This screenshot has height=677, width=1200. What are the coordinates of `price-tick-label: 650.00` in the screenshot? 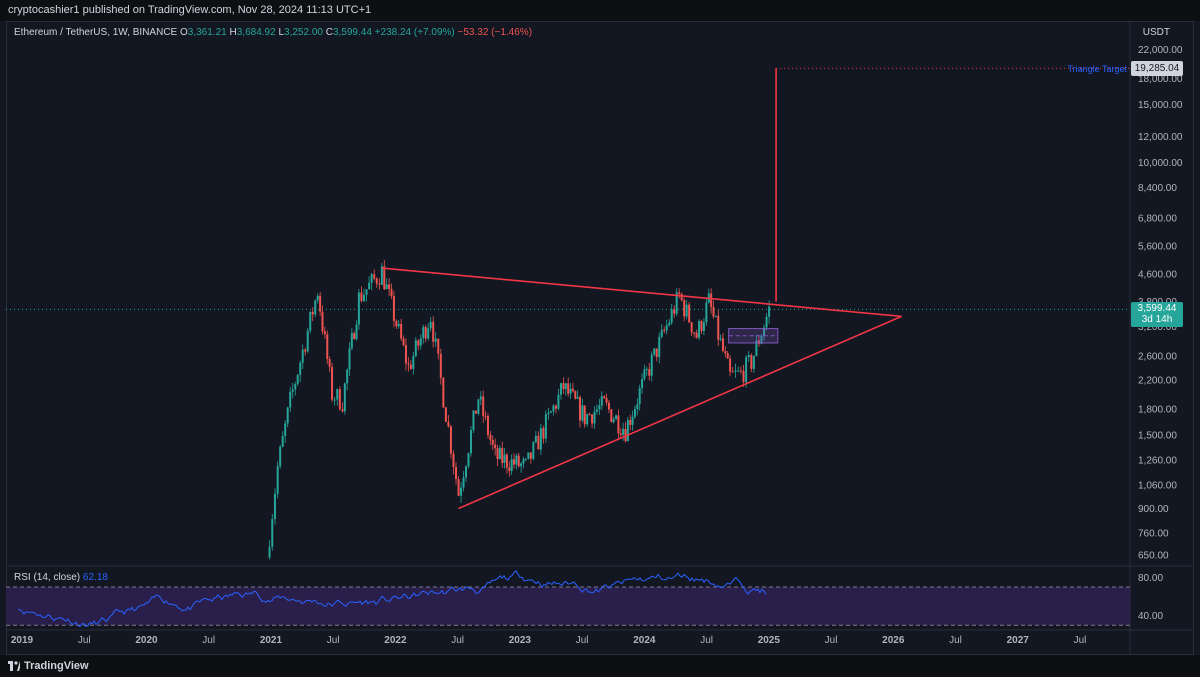 It's located at (1153, 556).